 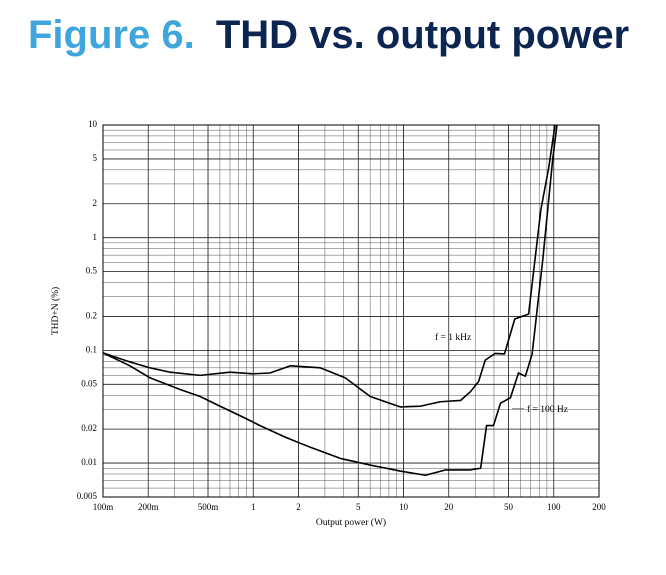 What do you see at coordinates (358, 507) in the screenshot?
I see `x-tick-label: 5` at bounding box center [358, 507].